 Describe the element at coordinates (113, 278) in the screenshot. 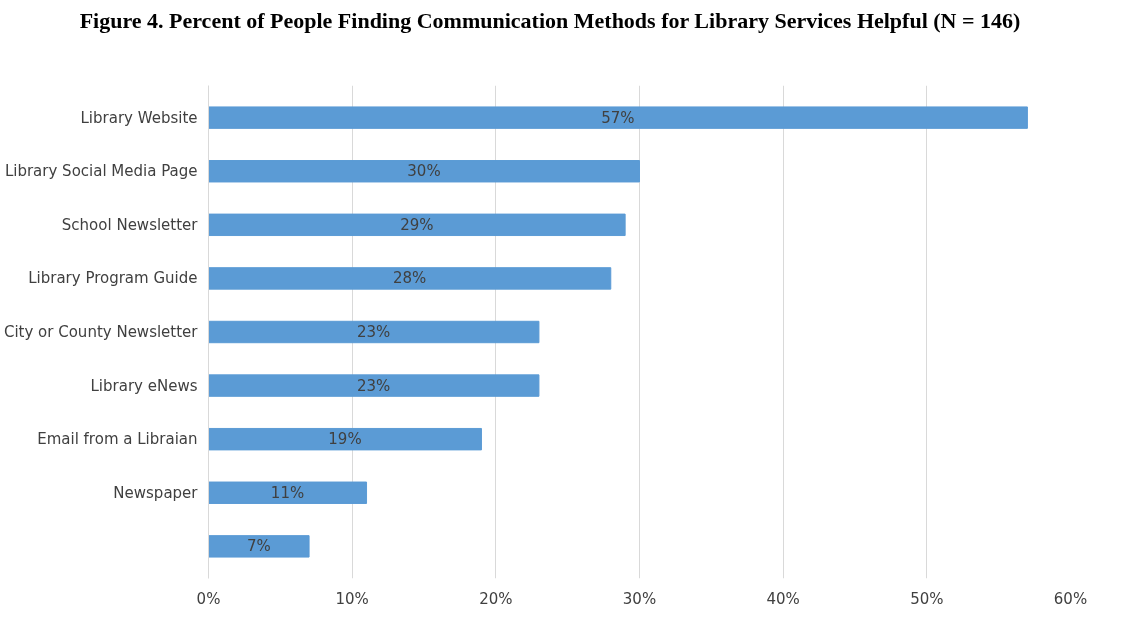

I see `y-tick-label: Library Program Guide` at that location.